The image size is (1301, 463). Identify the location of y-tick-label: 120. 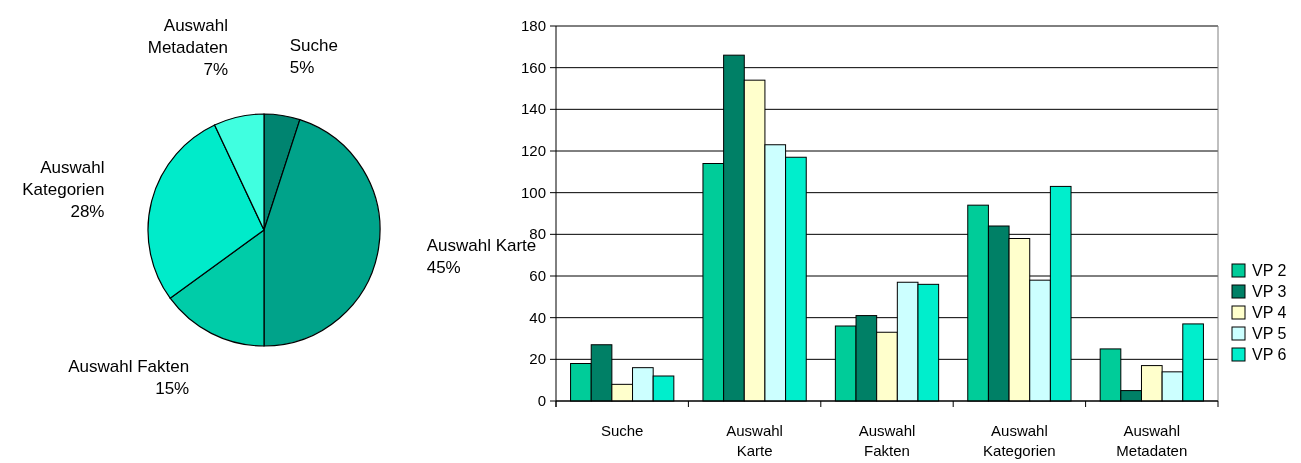
(533, 150).